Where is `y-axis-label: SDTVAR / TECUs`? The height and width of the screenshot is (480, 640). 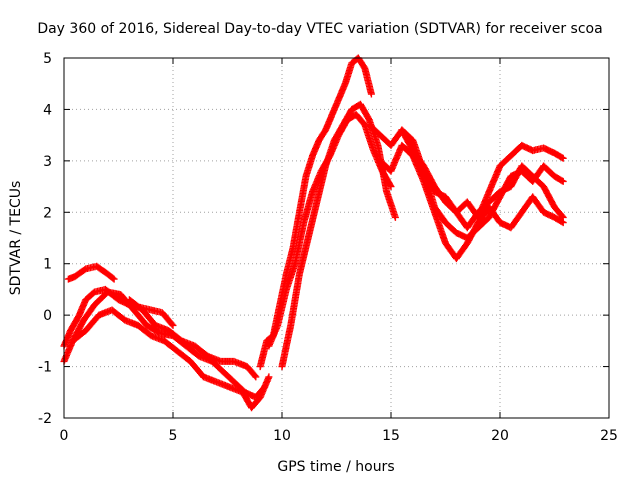 y-axis-label: SDTVAR / TECUs is located at coordinates (16, 238).